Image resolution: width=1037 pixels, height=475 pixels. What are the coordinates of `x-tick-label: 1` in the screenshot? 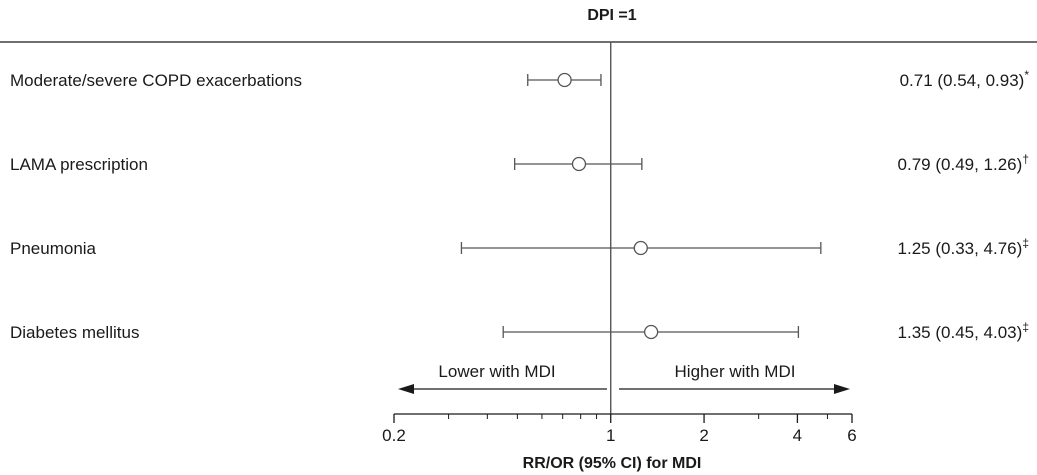 It's located at (610, 435).